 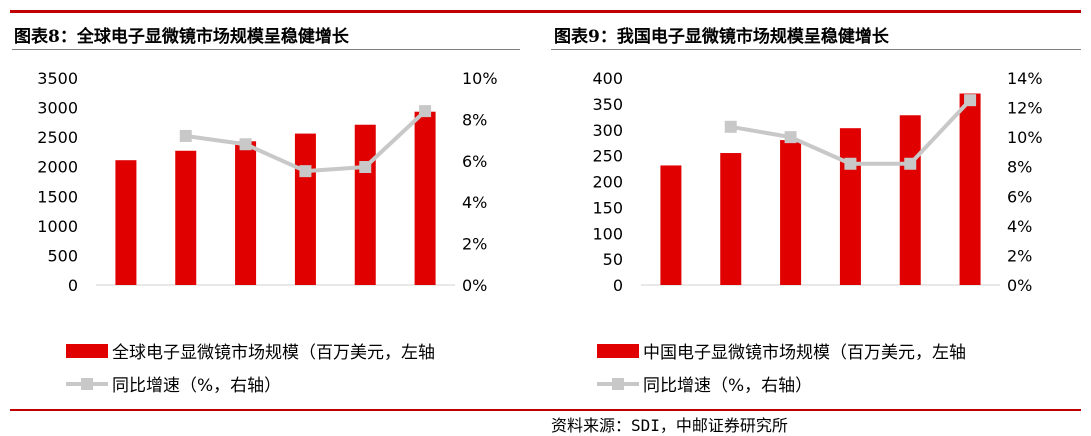 I want to click on y-left-tick-label: 250, so click(x=607, y=156).